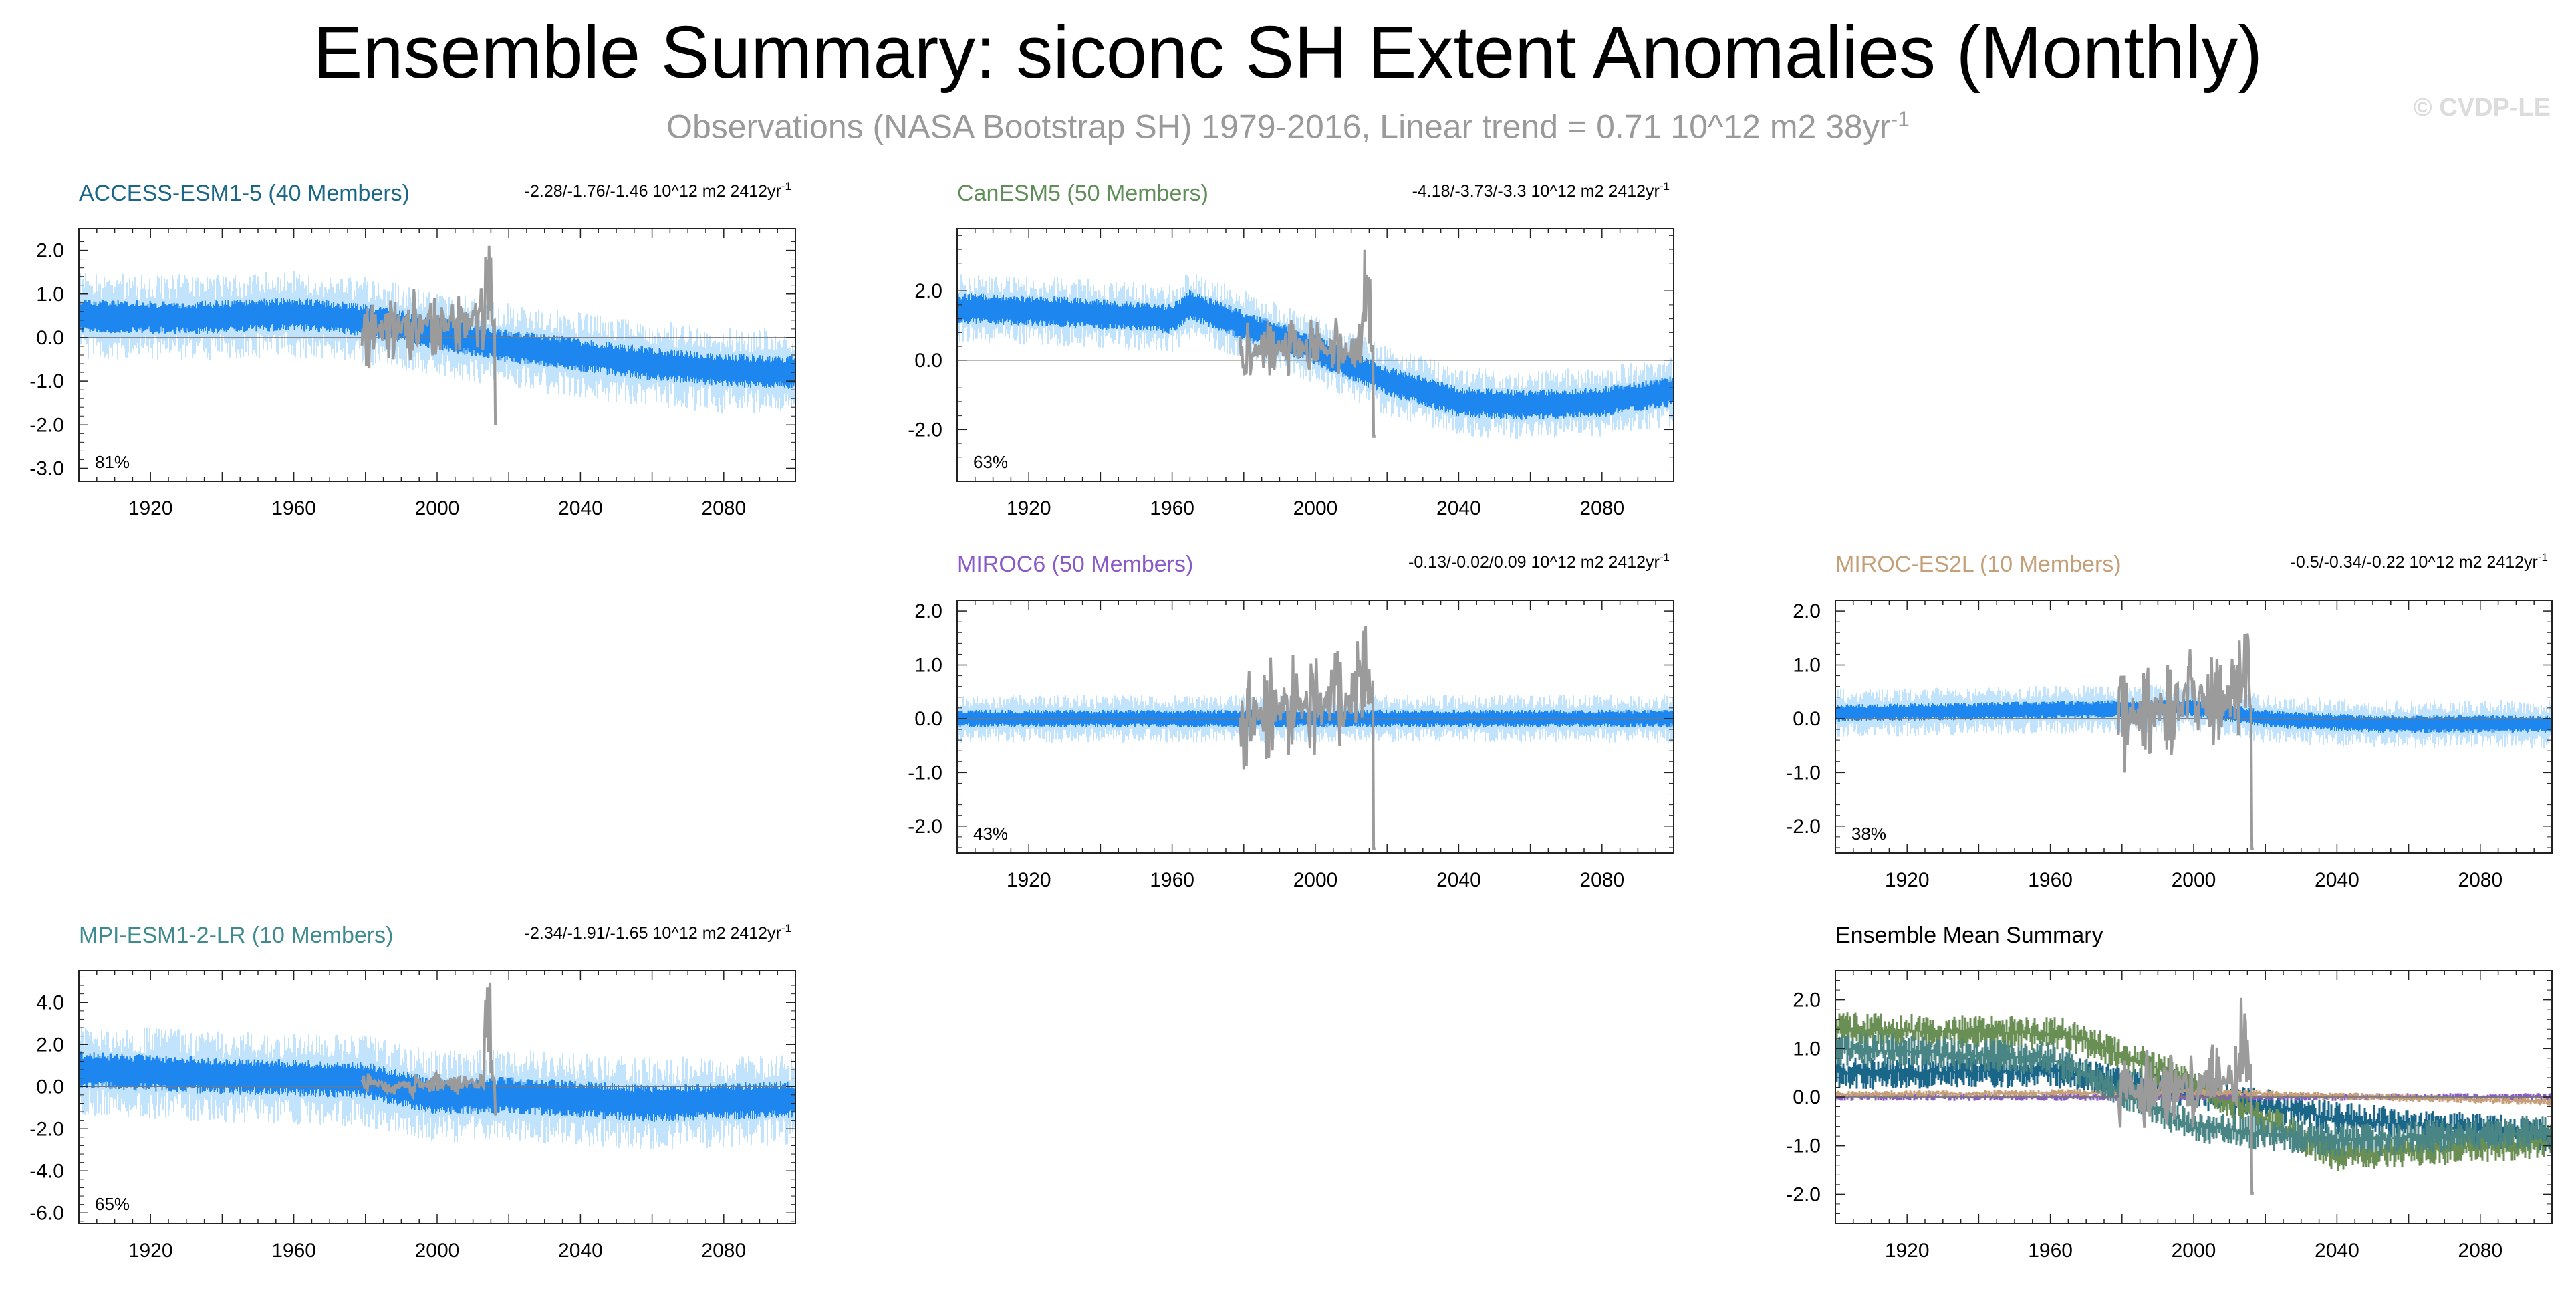  What do you see at coordinates (991, 834) in the screenshot?
I see `corner-percent-label: 43%` at bounding box center [991, 834].